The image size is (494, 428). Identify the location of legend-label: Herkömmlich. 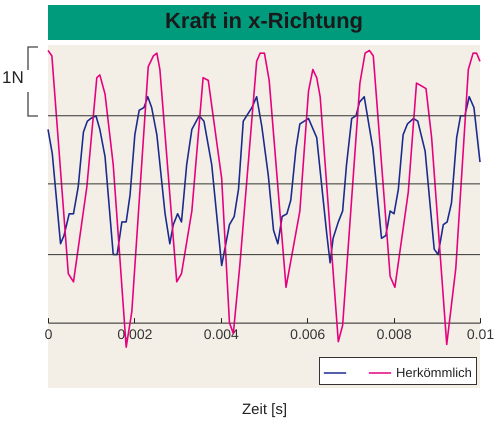
(434, 372).